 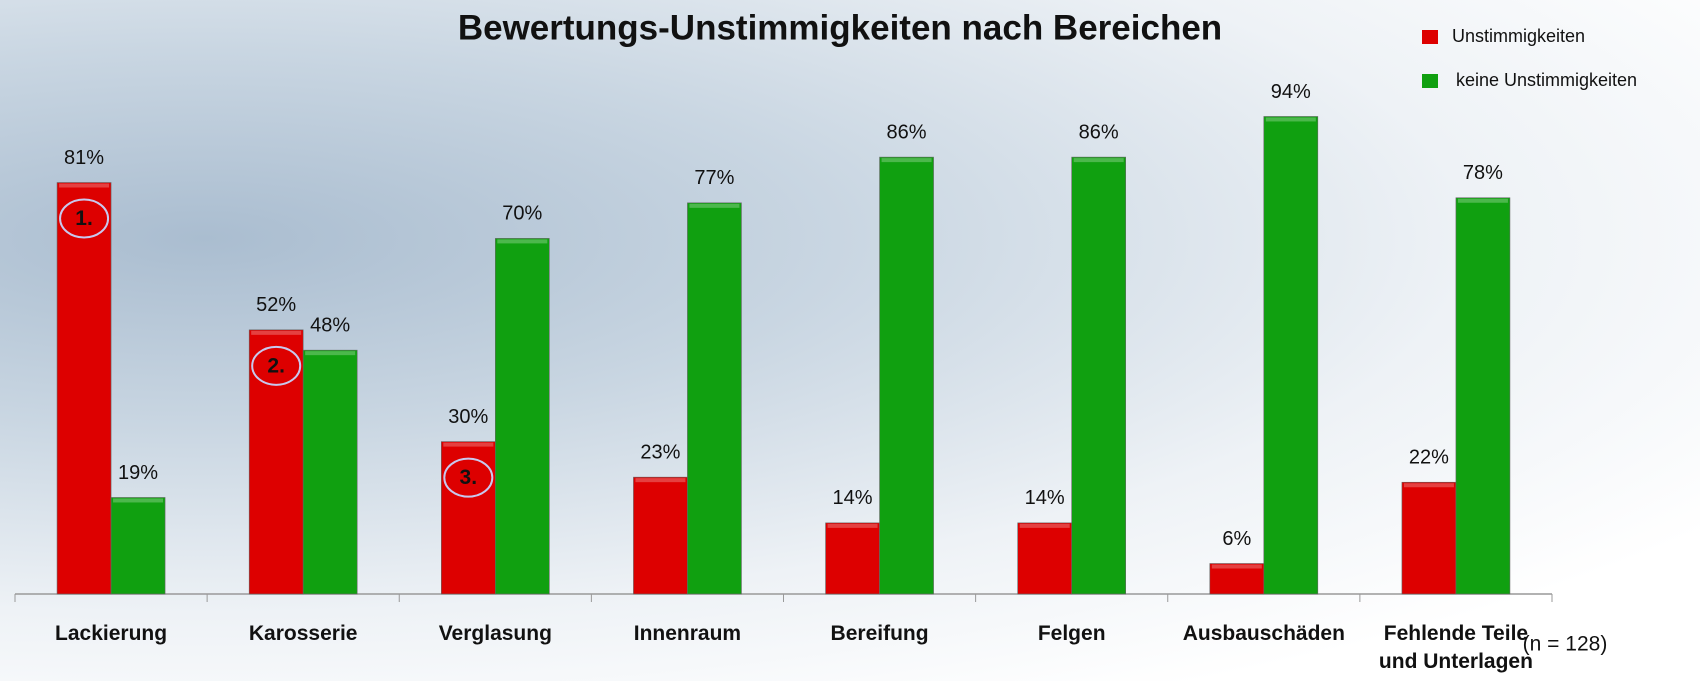 I want to click on value-label: 23%, so click(x=660, y=452).